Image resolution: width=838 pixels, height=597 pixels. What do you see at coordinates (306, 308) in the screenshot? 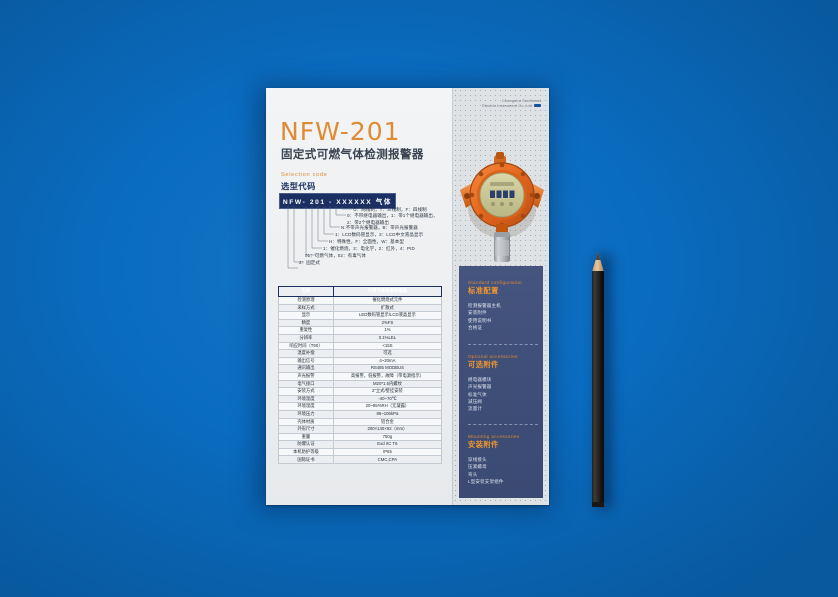
I see `table-cell-key: 采样方式` at bounding box center [306, 308].